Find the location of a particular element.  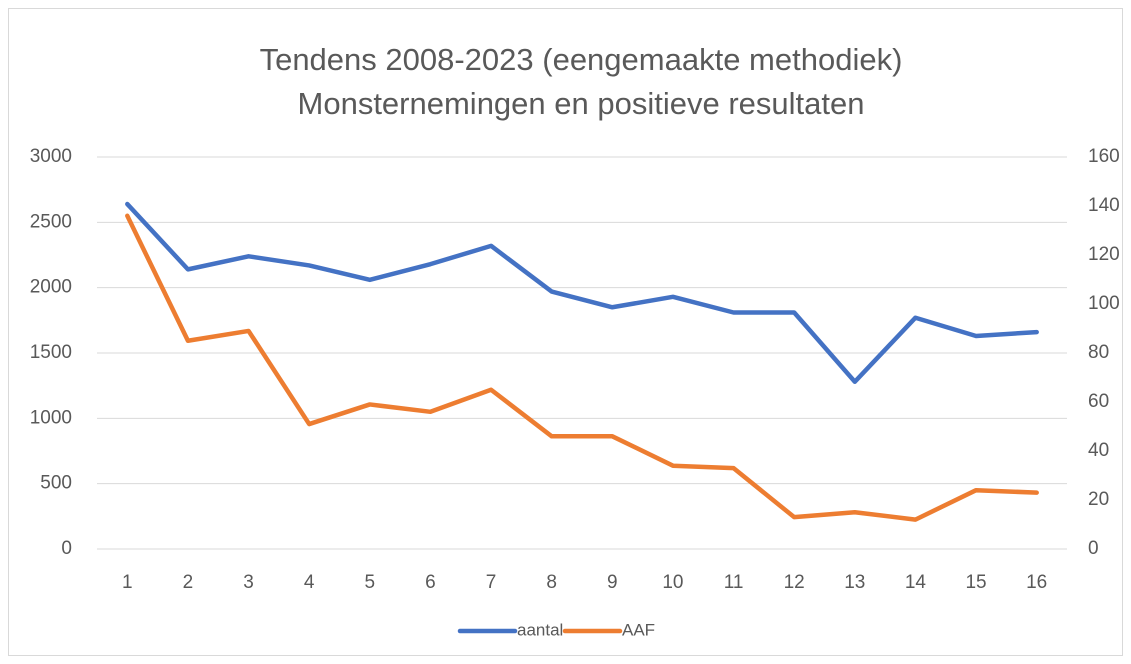

y2-tick-label: 160 is located at coordinates (1104, 156).